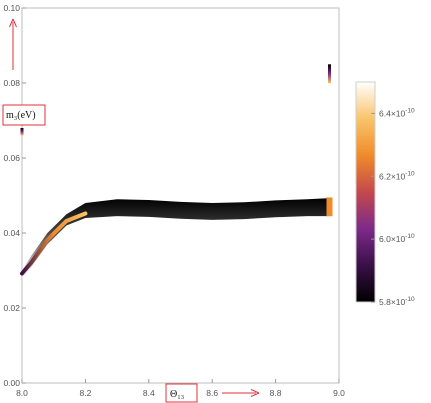  What do you see at coordinates (24, 72) in the screenshot?
I see `y-axis-annotation: m₃(eV)` at bounding box center [24, 72].